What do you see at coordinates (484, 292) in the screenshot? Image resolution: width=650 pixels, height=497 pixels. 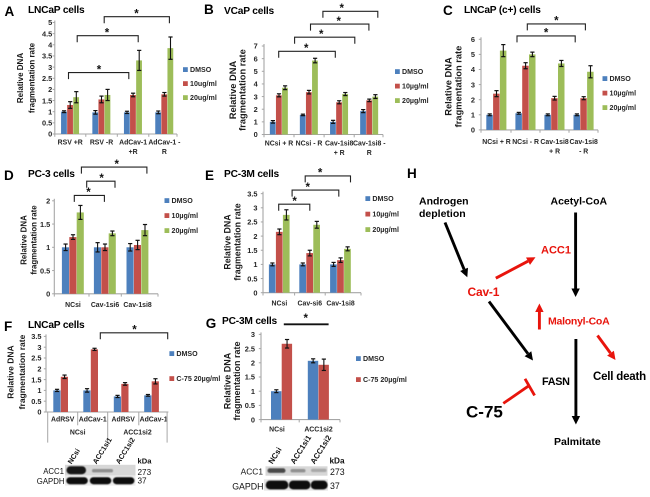 I see `svg-text: Cav-1` at bounding box center [484, 292].